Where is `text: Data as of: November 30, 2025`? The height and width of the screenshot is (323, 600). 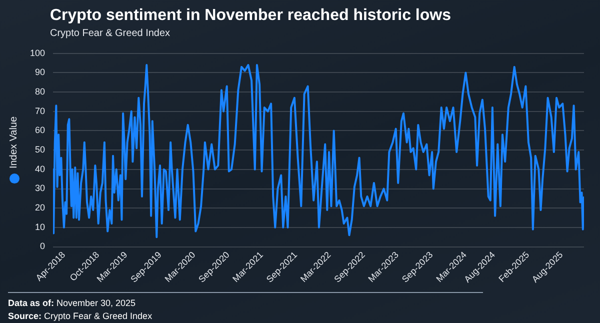
text: Data as of: November 30, 2025 is located at coordinates (72, 303).